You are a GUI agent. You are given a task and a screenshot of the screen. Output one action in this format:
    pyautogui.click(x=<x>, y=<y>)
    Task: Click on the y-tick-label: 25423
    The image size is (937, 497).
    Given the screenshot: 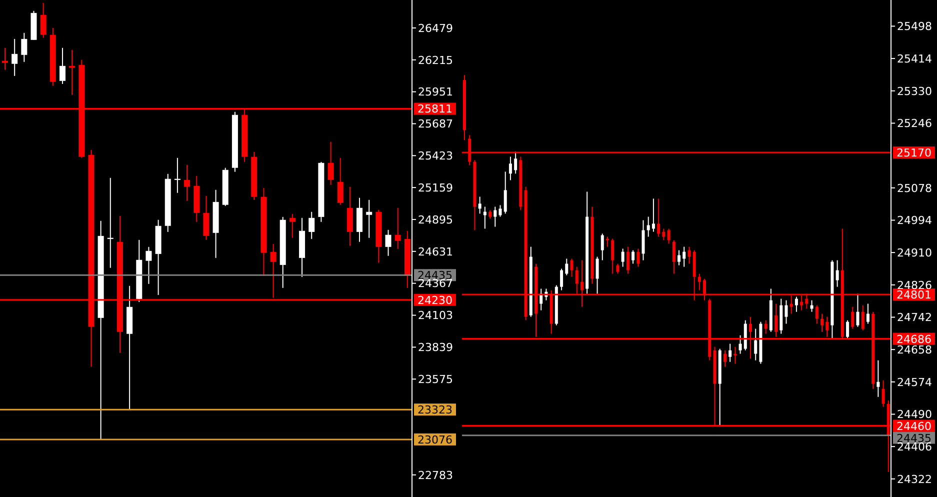 What is the action you would take?
    pyautogui.click(x=435, y=156)
    